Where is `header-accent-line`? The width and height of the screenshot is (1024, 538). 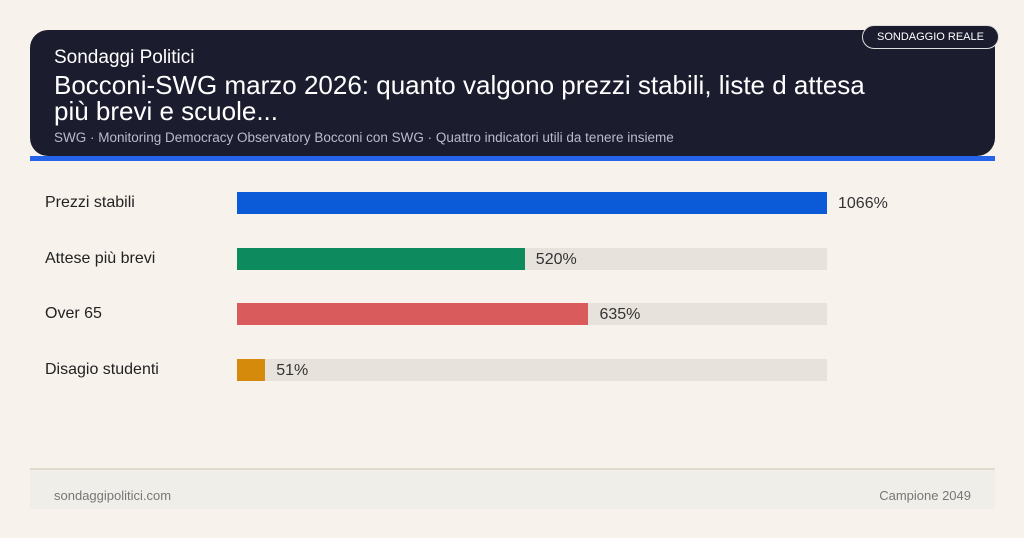
header-accent-line is located at coordinates (512, 158).